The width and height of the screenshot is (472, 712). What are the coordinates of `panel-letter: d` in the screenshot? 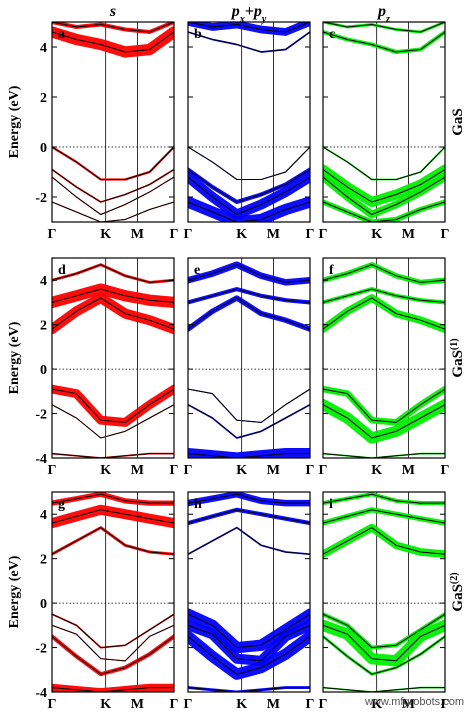 It's located at (62, 270).